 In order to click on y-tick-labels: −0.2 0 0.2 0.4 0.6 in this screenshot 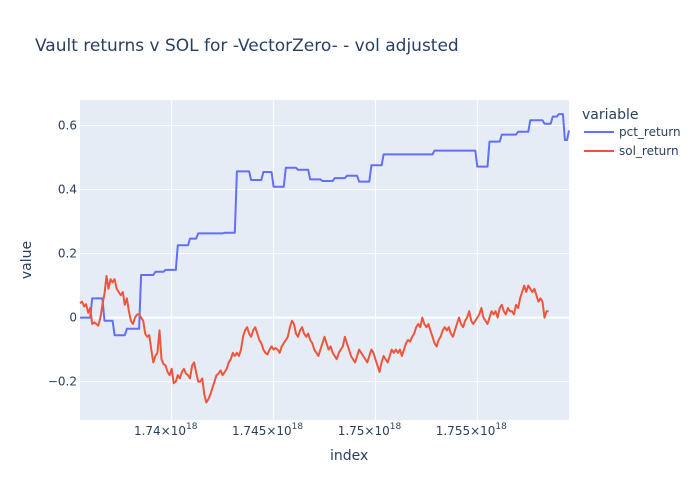, I will do `click(62, 254)`.